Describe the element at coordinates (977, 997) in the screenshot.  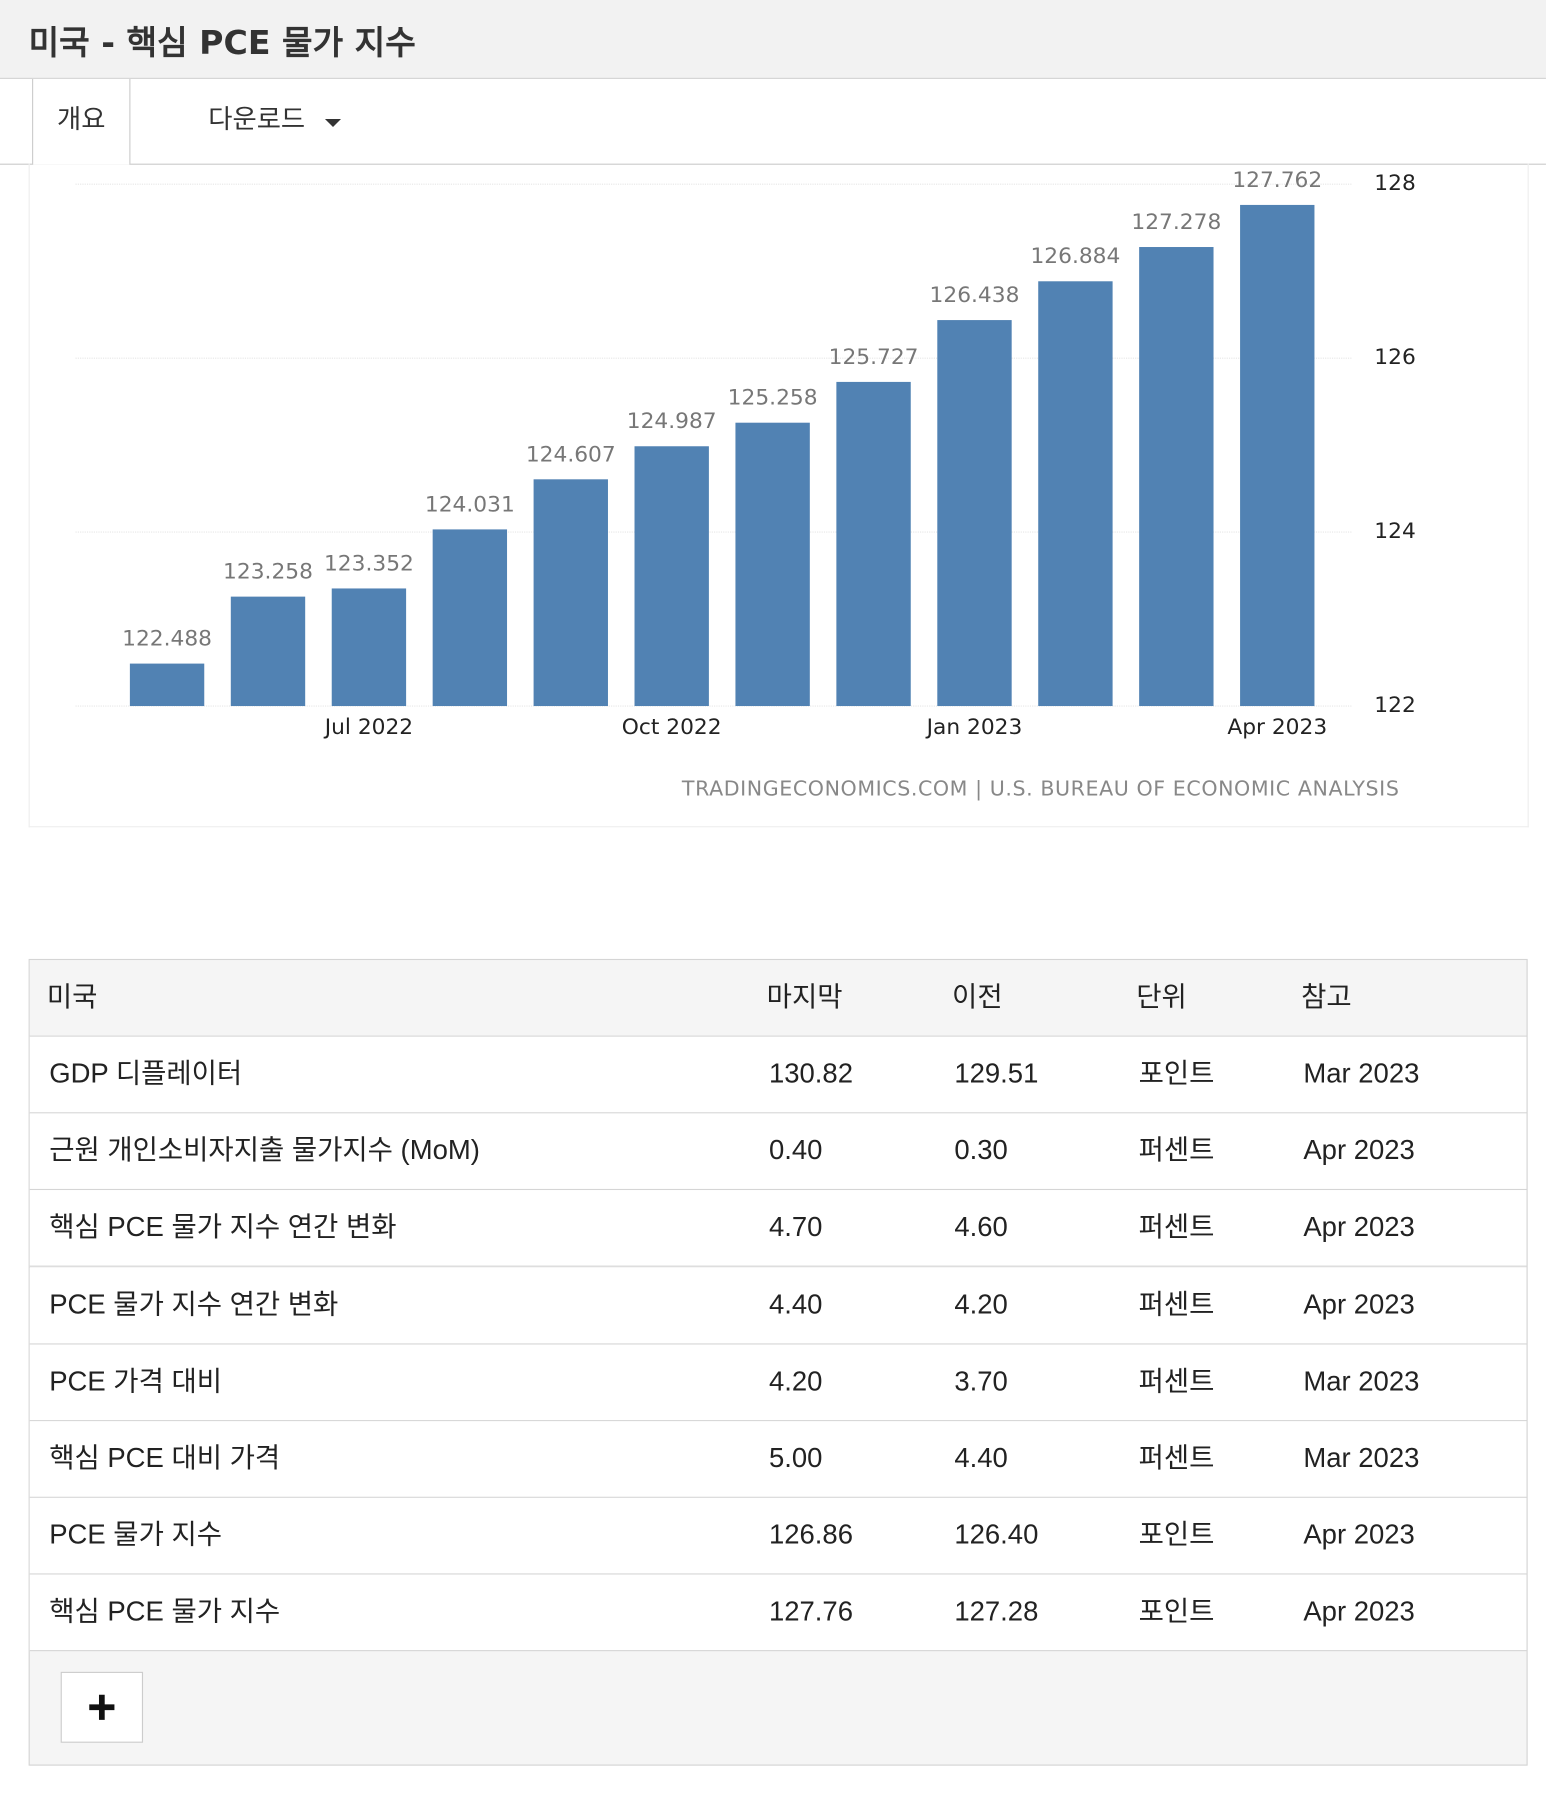
I see `header-cell: 이전` at that location.